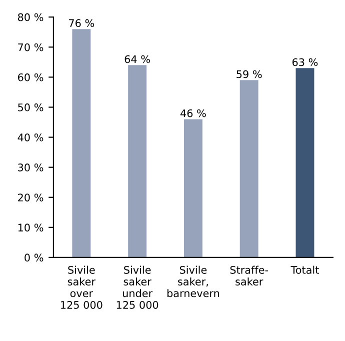 The height and width of the screenshot is (341, 345). What do you see at coordinates (31, 107) in the screenshot?
I see `y-tick-label: 50 %` at bounding box center [31, 107].